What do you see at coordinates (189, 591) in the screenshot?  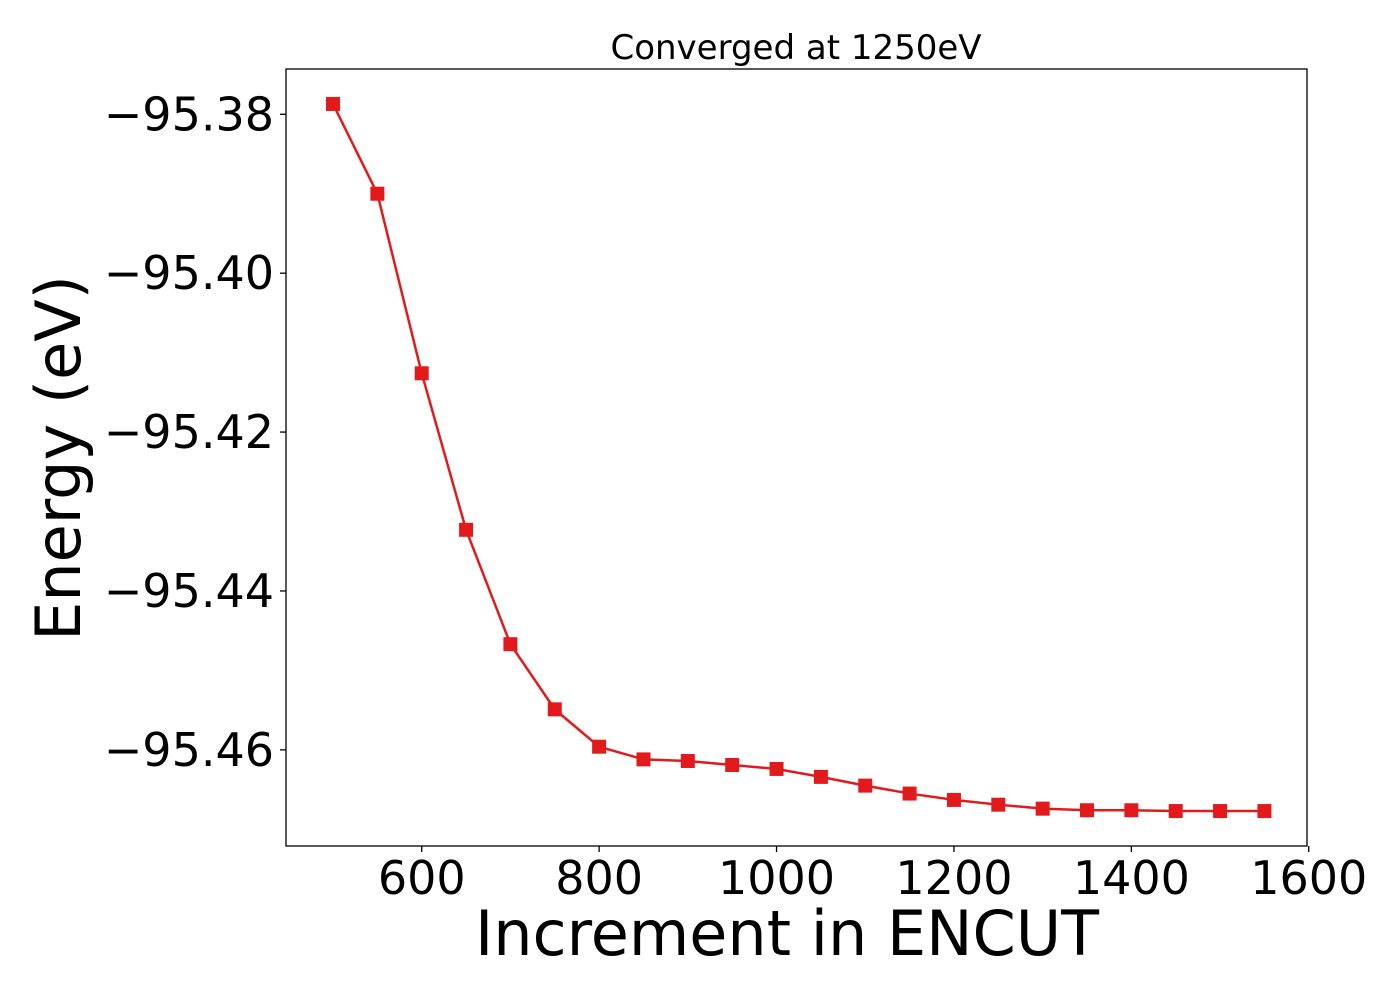 I see `y-tick-label: −95.44` at bounding box center [189, 591].